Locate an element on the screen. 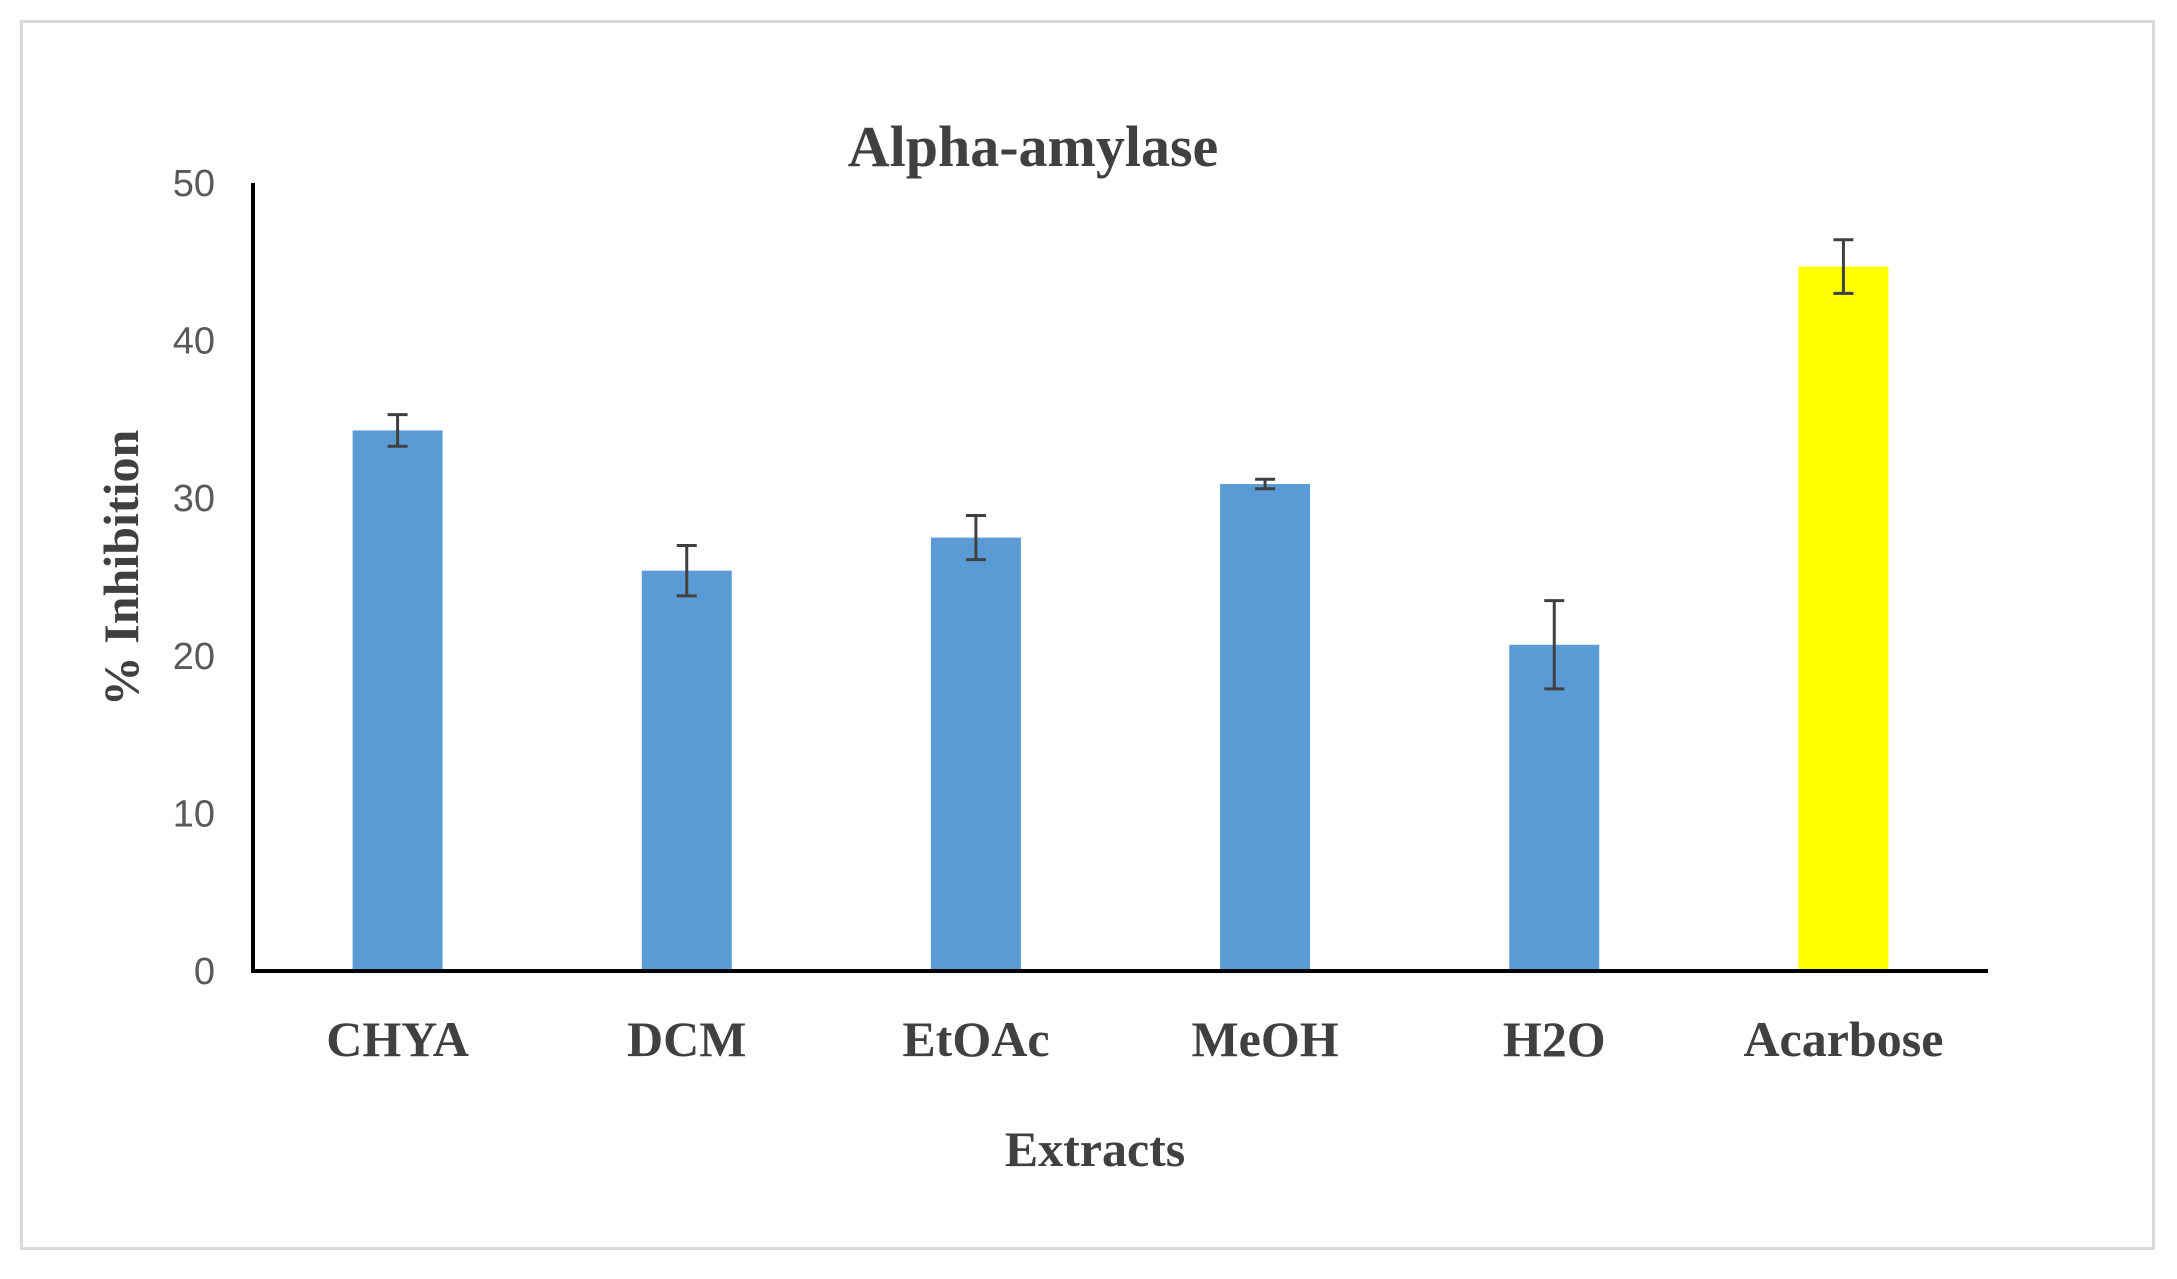 This screenshot has height=1279, width=2177. x-tick-label: H2O is located at coordinates (1554, 1039).